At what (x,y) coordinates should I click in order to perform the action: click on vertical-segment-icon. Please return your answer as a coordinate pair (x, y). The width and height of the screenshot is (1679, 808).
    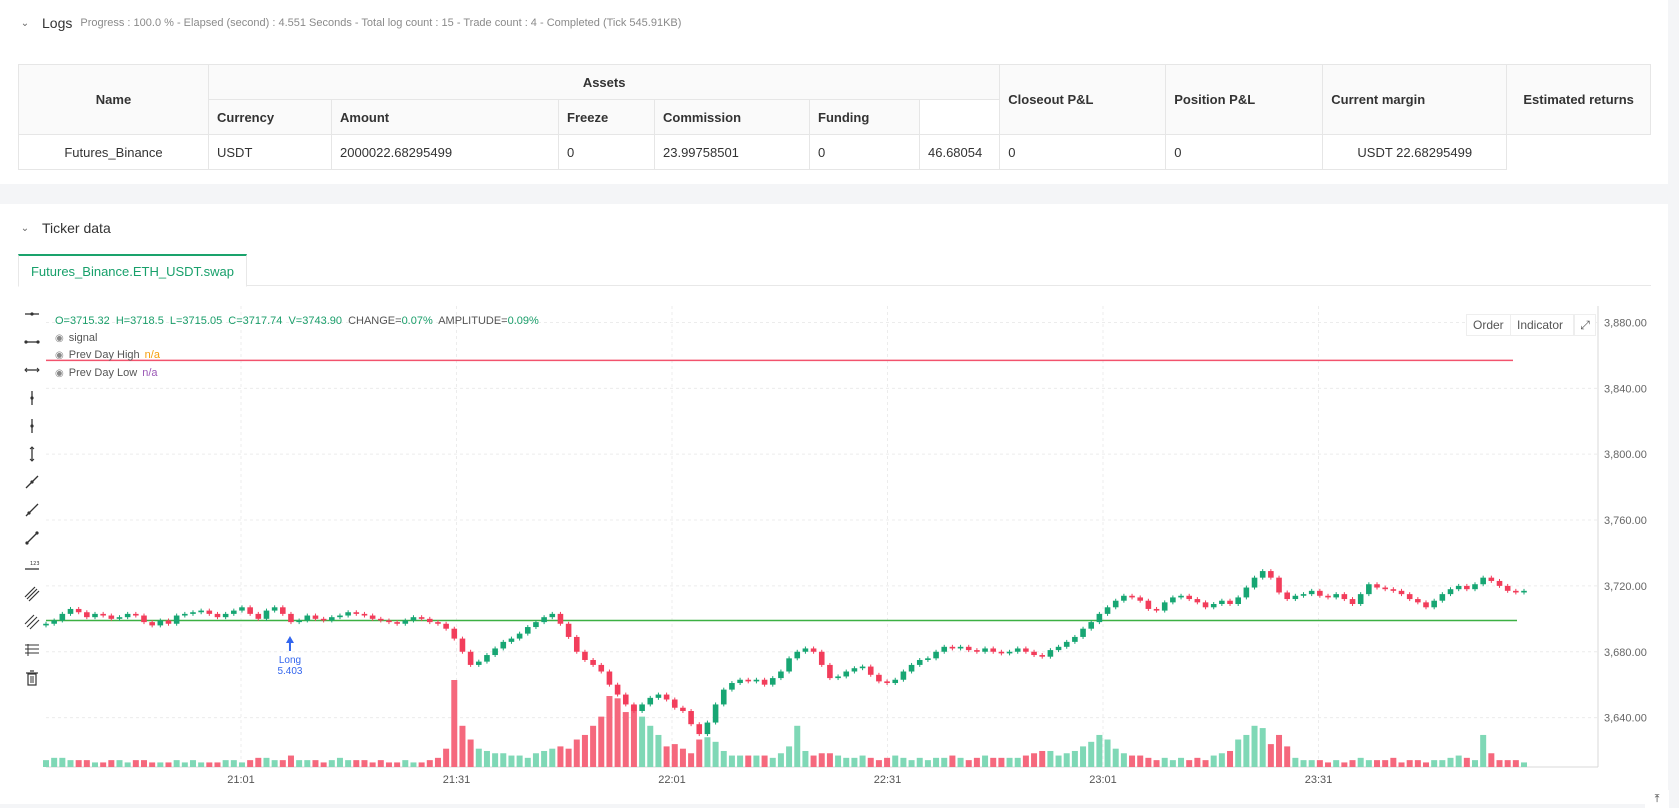
    Looking at the image, I should click on (32, 454).